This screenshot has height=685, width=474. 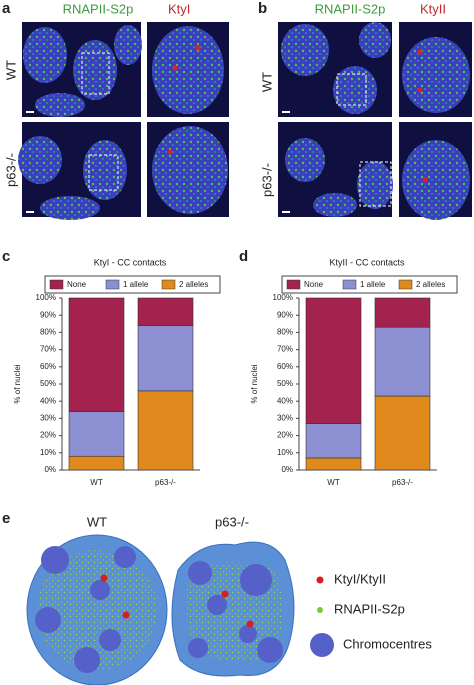 I want to click on channel-label: KtyII, so click(x=433, y=8).